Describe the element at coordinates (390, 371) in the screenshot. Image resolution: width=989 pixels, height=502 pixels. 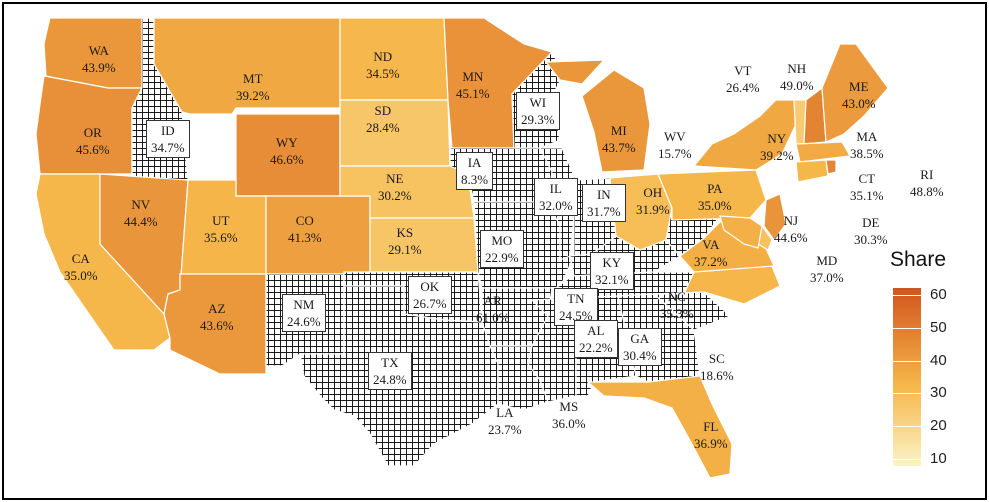
I see `state-label-tx: TX 24.8%` at that location.